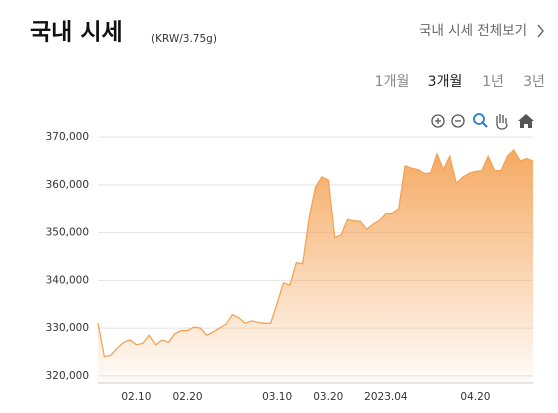 The width and height of the screenshot is (558, 413). Describe the element at coordinates (473, 31) in the screenshot. I see `view-all-link: 국내 시세 전체보기` at that location.